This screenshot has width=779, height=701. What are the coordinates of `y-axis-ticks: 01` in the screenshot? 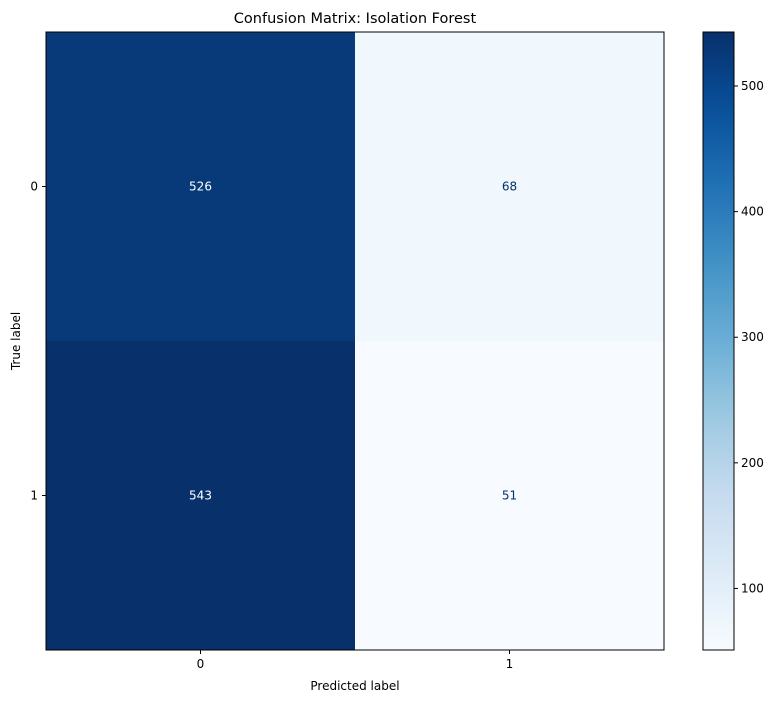 It's located at (38, 341).